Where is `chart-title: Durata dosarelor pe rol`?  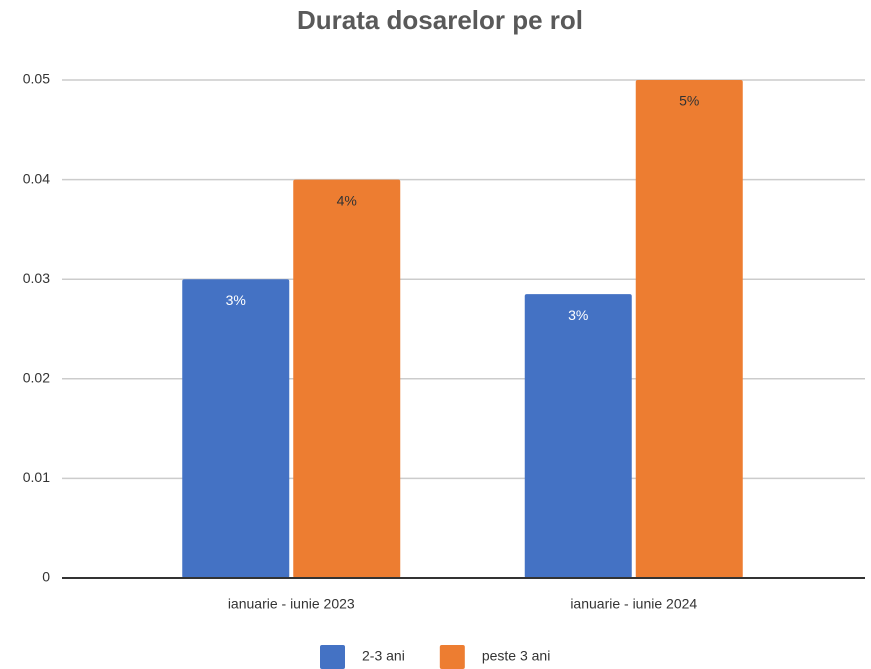 chart-title: Durata dosarelor pe rol is located at coordinates (440, 20).